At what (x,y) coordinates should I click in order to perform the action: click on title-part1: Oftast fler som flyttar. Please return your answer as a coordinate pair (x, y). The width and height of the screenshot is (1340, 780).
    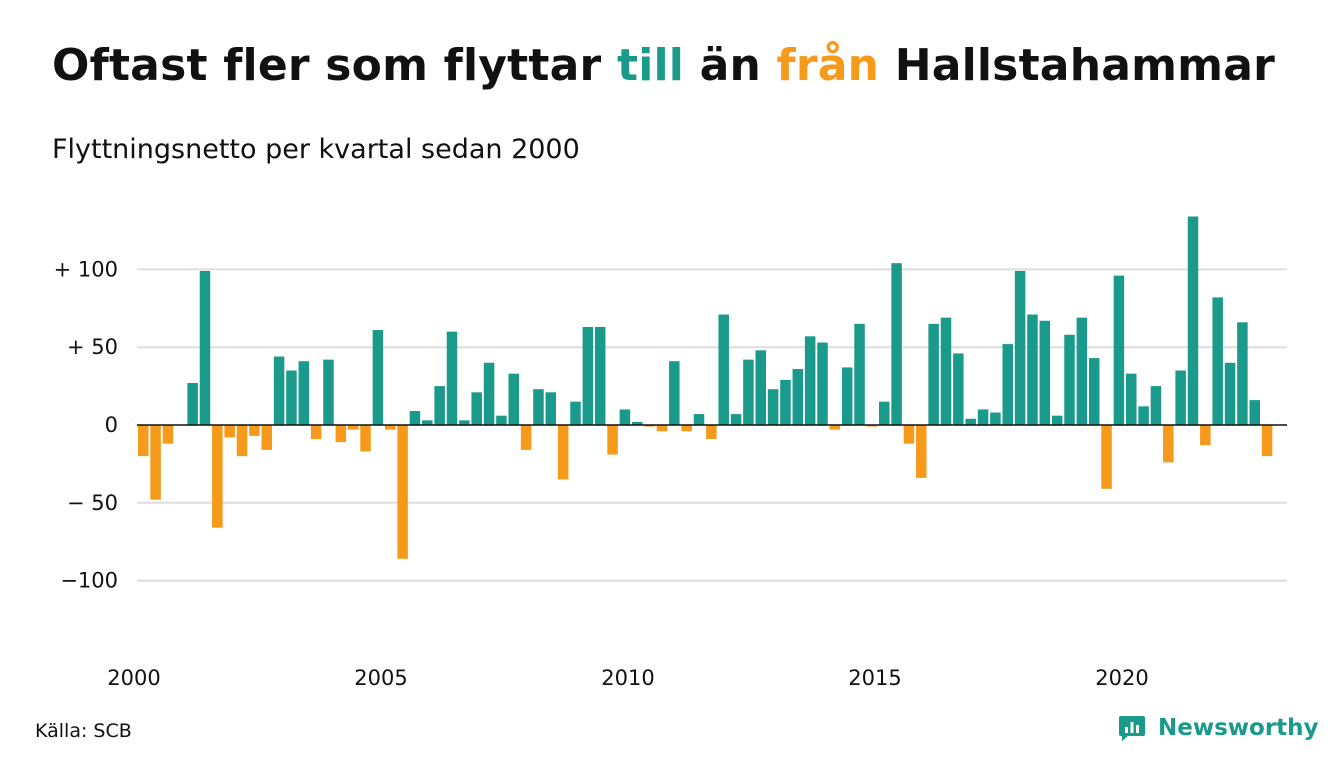
    Looking at the image, I should click on (334, 65).